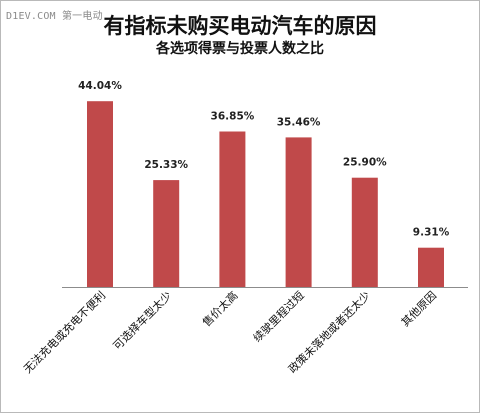 This screenshot has height=413, width=480. Describe the element at coordinates (64, 332) in the screenshot. I see `category-label-1: 无法充电或充电不便利` at that location.